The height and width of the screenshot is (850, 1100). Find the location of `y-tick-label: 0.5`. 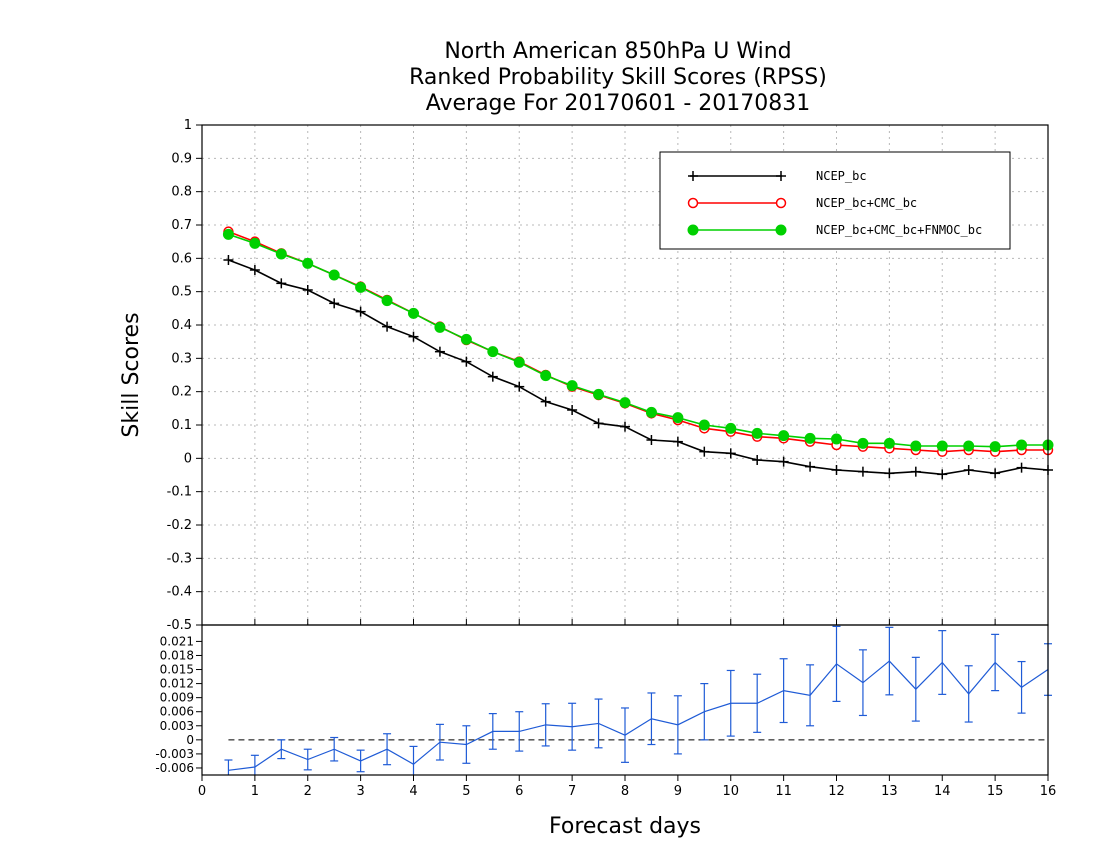

y-tick-label: 0.5 is located at coordinates (181, 292).